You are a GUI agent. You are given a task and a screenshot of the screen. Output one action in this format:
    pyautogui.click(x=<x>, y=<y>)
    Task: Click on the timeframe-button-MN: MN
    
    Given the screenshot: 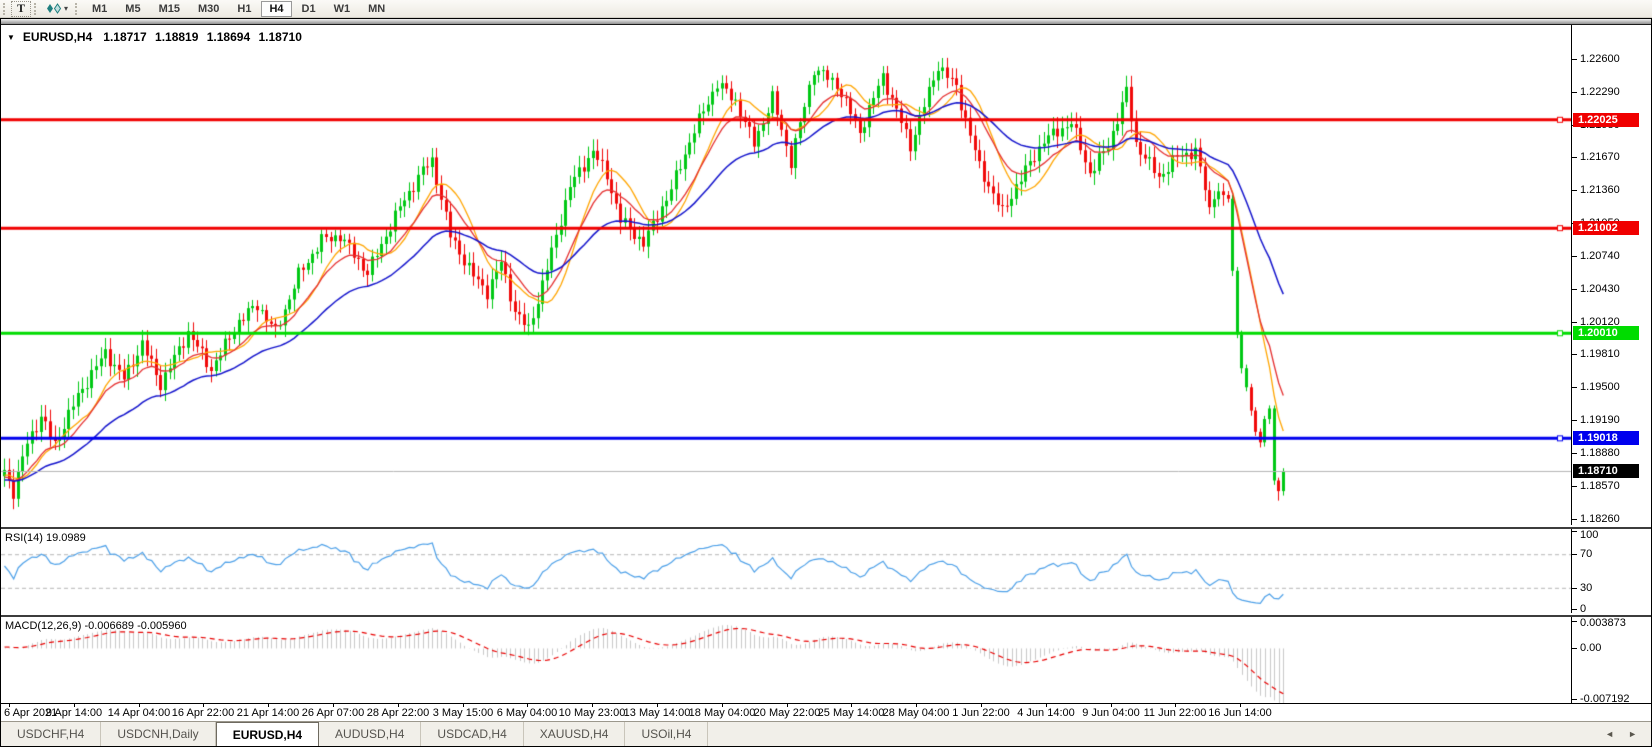 What is the action you would take?
    pyautogui.click(x=376, y=9)
    